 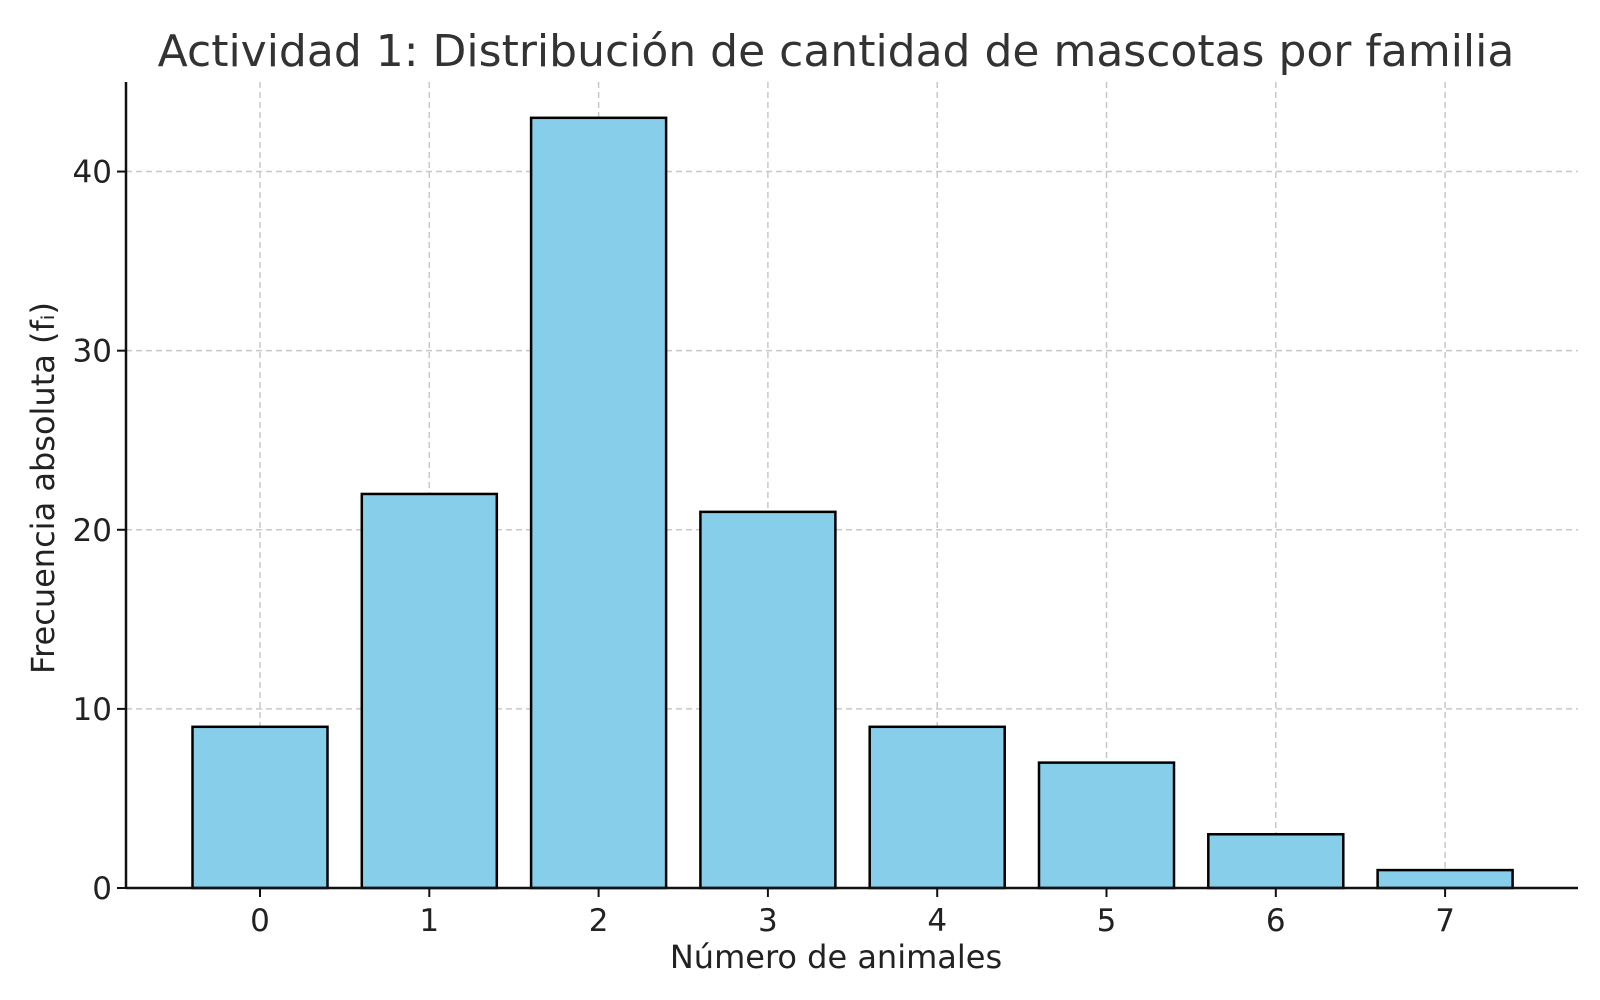 I want to click on x-tick-label: 0, so click(x=260, y=921).